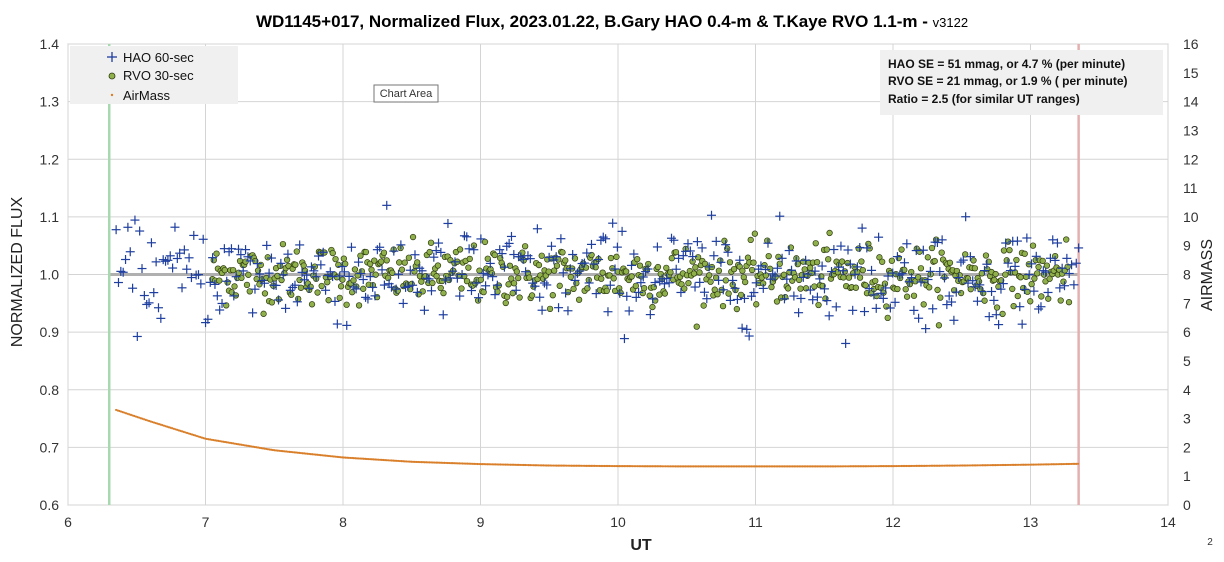 The width and height of the screenshot is (1224, 562). I want to click on y-tick-label: 1.3, so click(50, 102).